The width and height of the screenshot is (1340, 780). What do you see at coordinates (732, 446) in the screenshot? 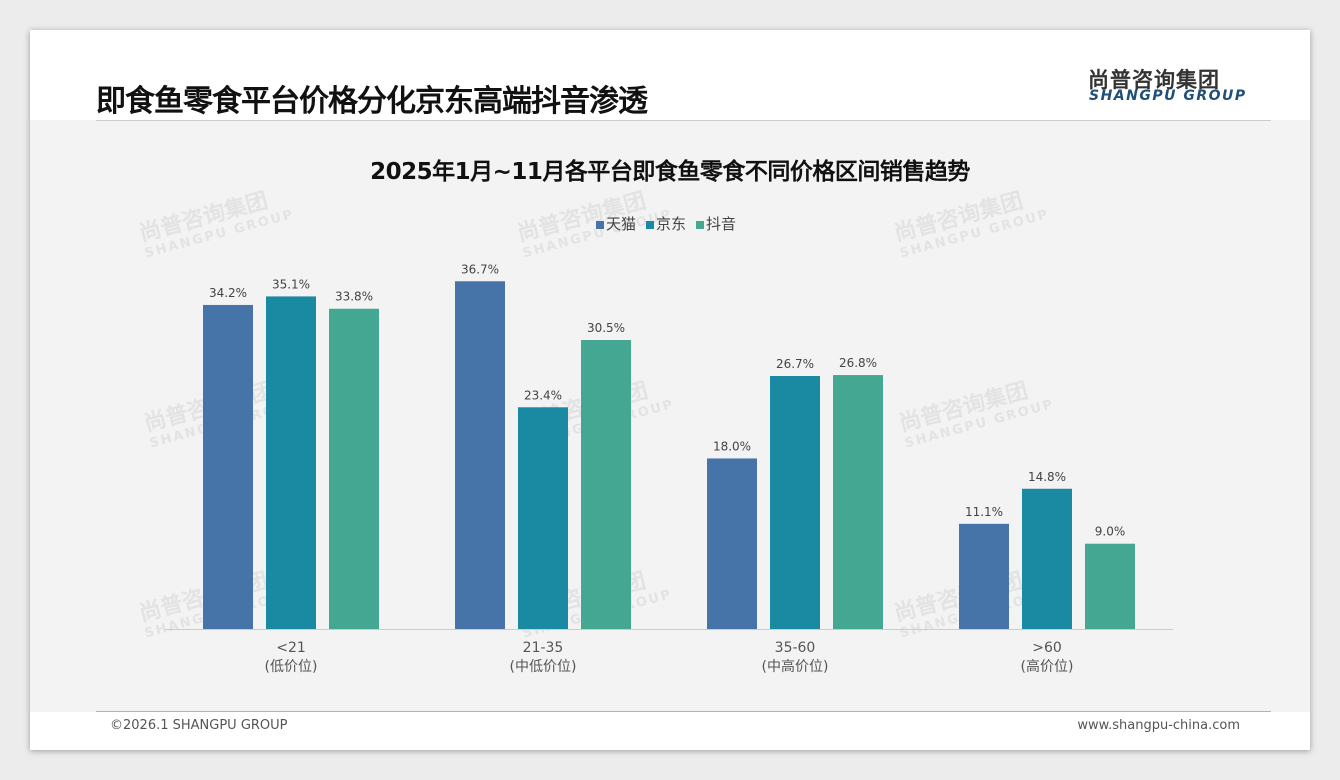
I see `data-label: 18.0%` at bounding box center [732, 446].